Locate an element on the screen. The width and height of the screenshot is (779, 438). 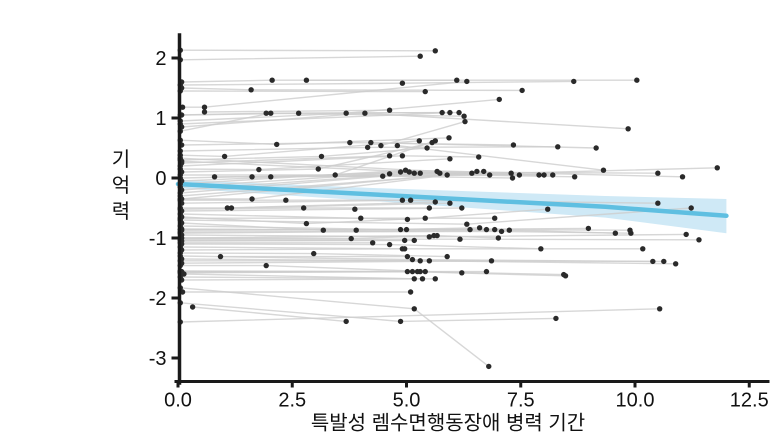
y-tick-label: -3 is located at coordinates (158, 359).